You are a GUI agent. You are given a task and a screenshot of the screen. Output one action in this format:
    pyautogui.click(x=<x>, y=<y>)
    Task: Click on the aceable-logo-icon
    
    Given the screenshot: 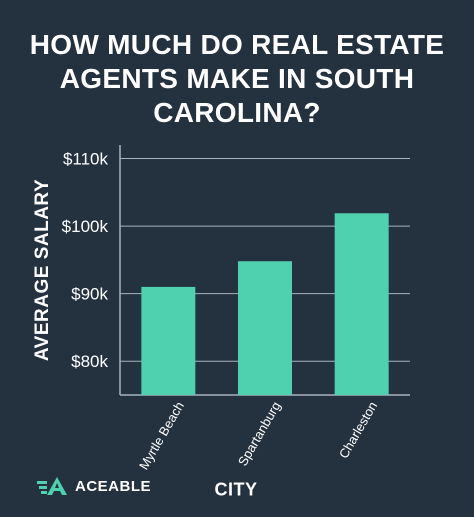 What is the action you would take?
    pyautogui.click(x=52, y=486)
    